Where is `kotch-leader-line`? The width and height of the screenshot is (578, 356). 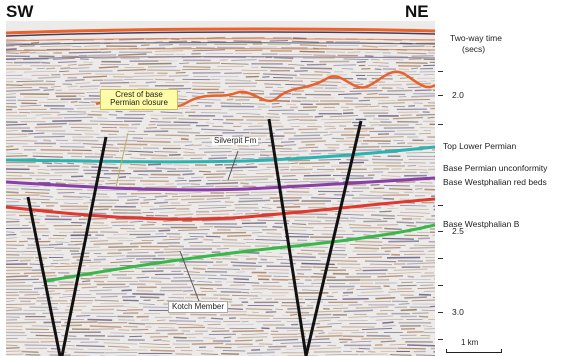 kotch-leader-line is located at coordinates (190, 277).